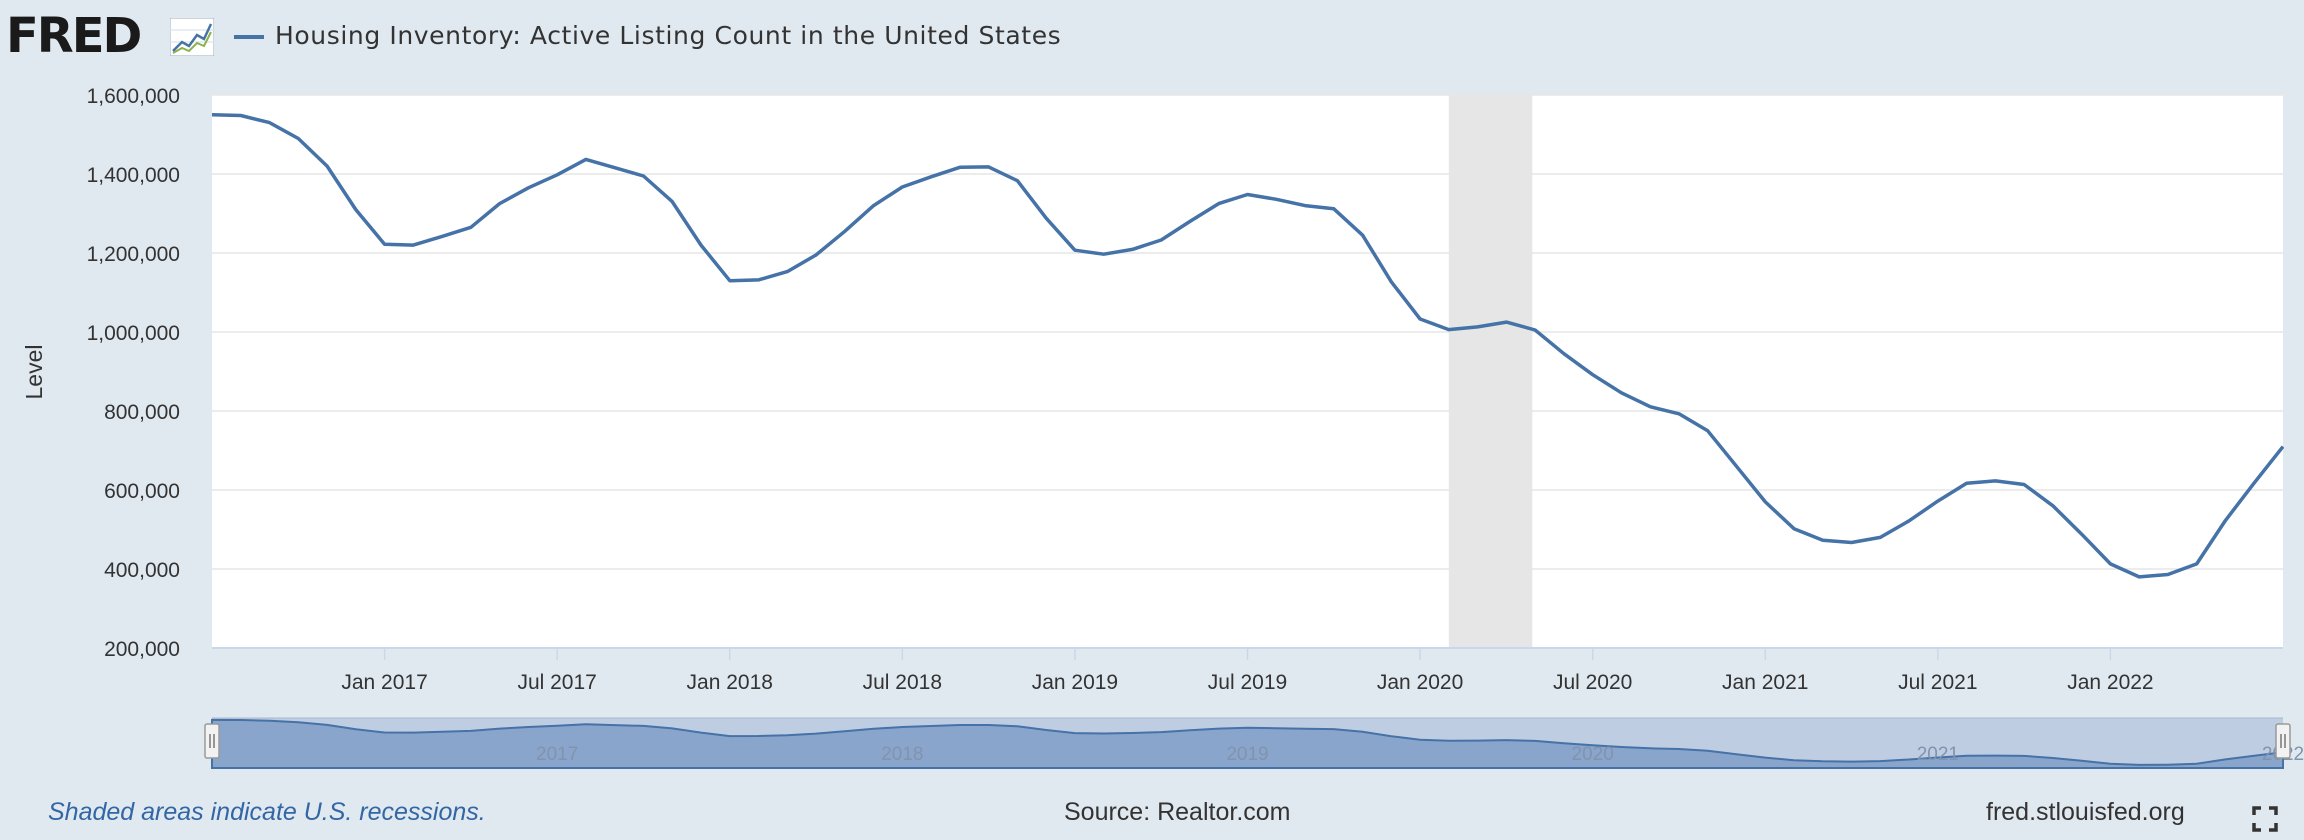 This screenshot has width=2304, height=840. Describe the element at coordinates (2085, 812) in the screenshot. I see `site-link: fred.stlouisfed.org` at that location.